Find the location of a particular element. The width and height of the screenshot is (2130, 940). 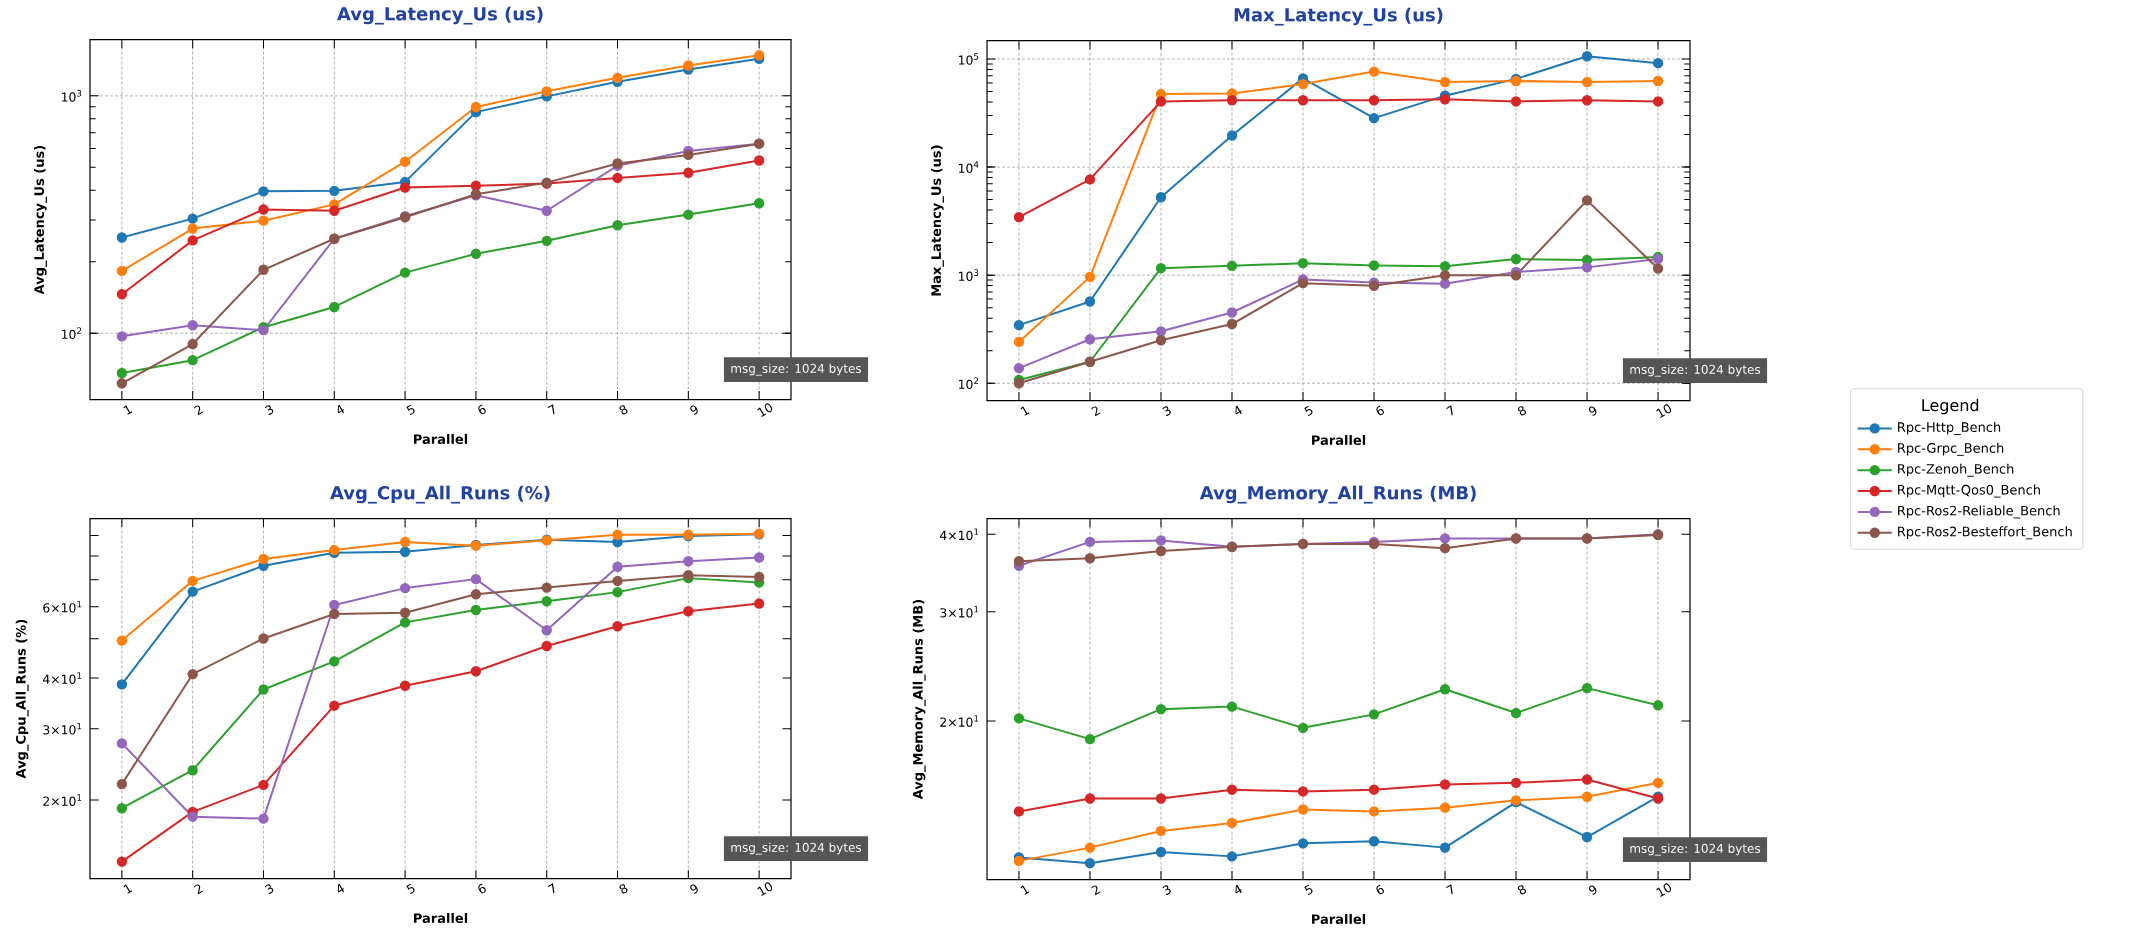

chart-title: Avg_Cpu_All_Runs (%) is located at coordinates (440, 494).